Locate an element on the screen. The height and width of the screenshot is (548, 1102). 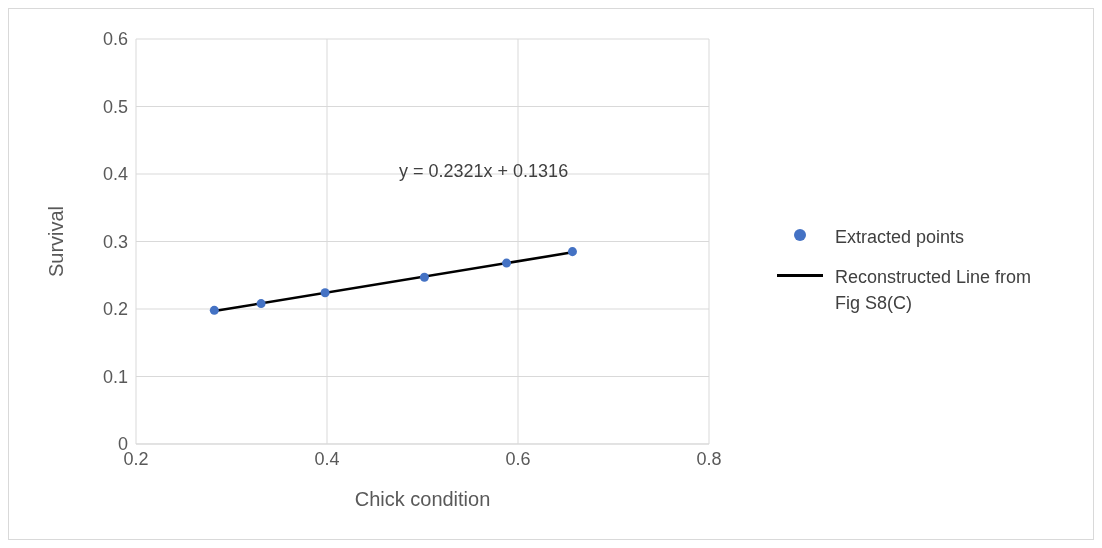
x-axis-title: Chick condition is located at coordinates (422, 499).